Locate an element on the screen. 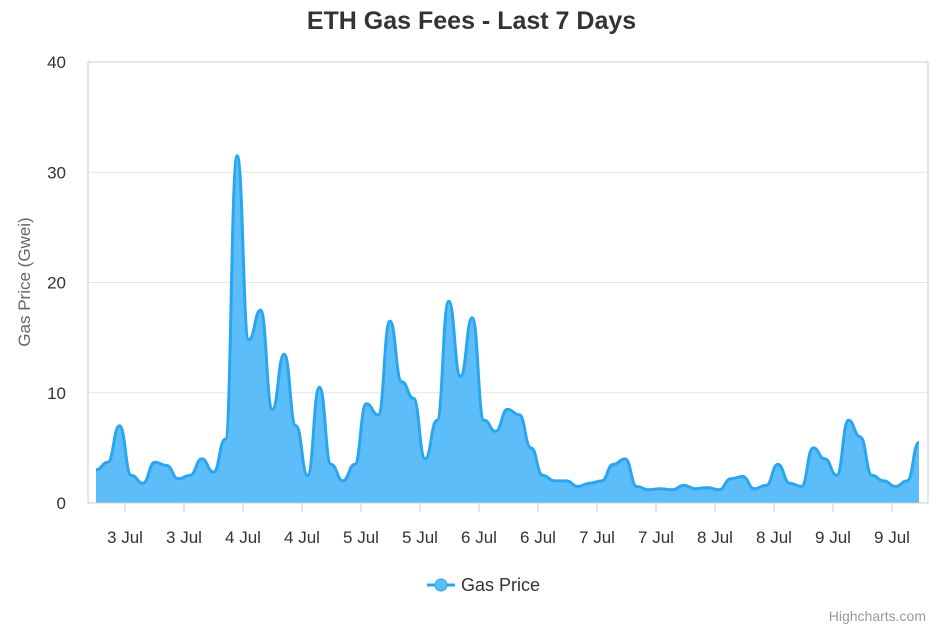 The image size is (943, 629). x-tick-label-13: 9 Jul is located at coordinates (892, 537).